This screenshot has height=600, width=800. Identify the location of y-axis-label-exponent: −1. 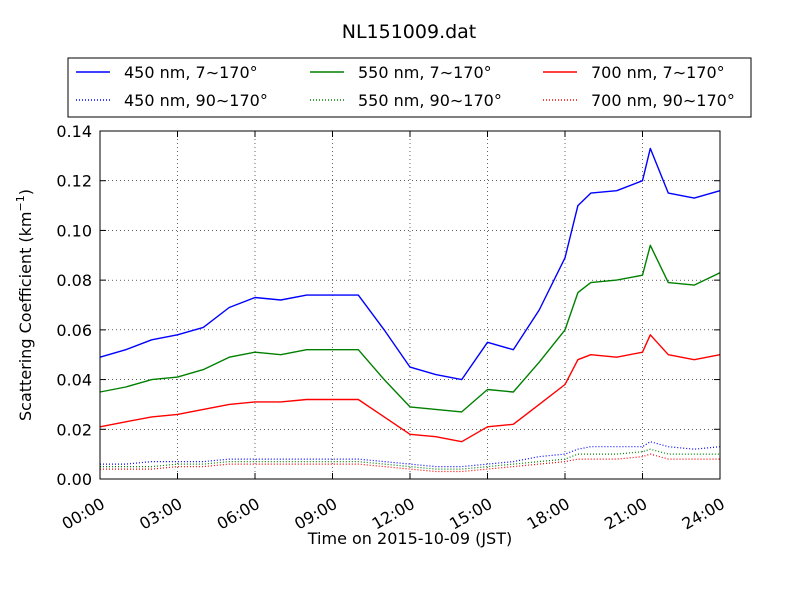
(20, 203).